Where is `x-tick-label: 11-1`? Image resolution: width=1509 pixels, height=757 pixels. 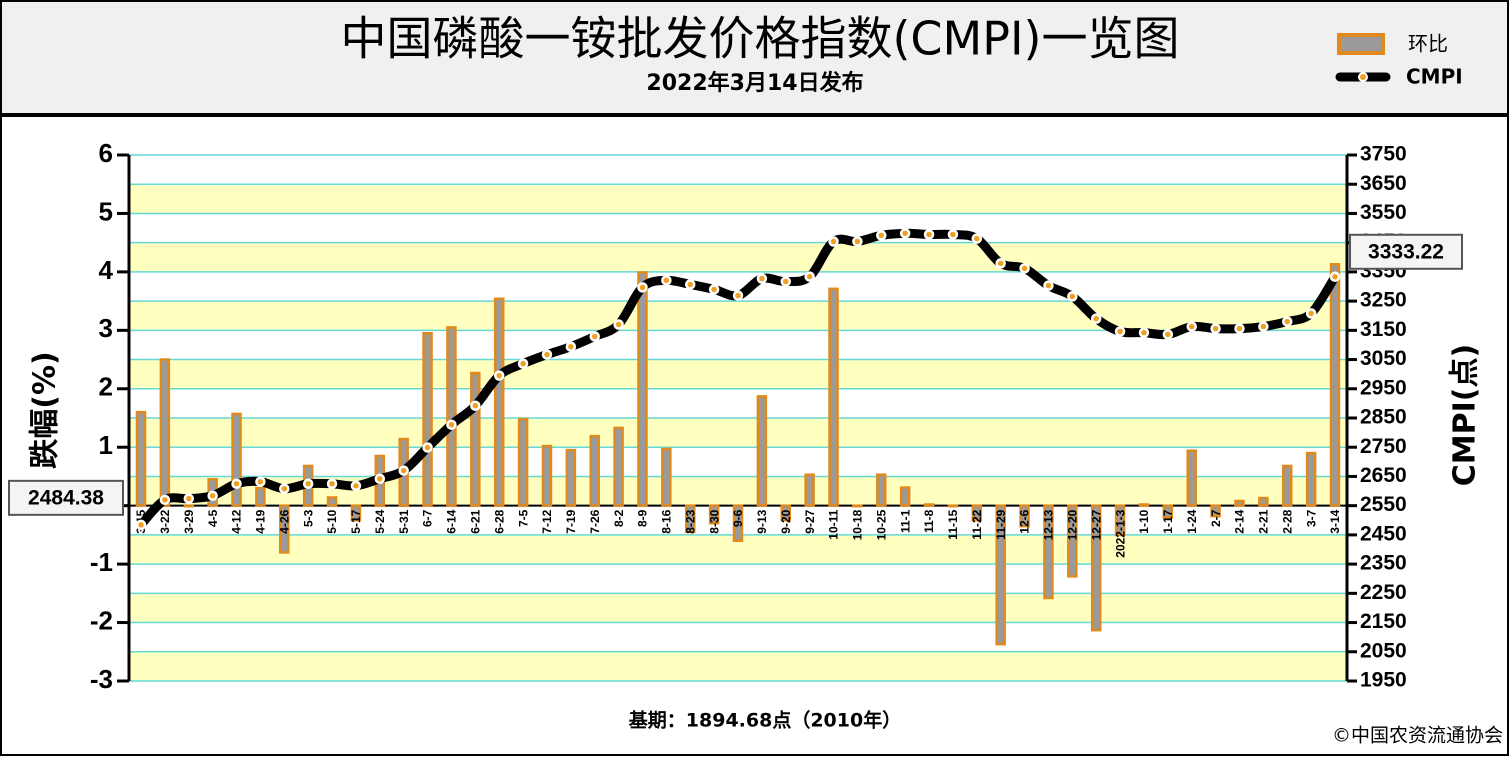 x-tick-label: 11-1 is located at coordinates (905, 521).